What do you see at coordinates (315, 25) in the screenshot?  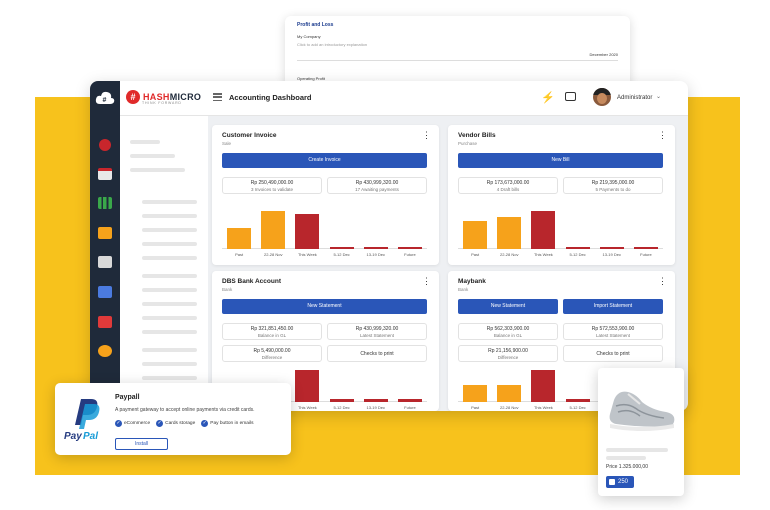 I see `report-title: Profit and Loss` at bounding box center [315, 25].